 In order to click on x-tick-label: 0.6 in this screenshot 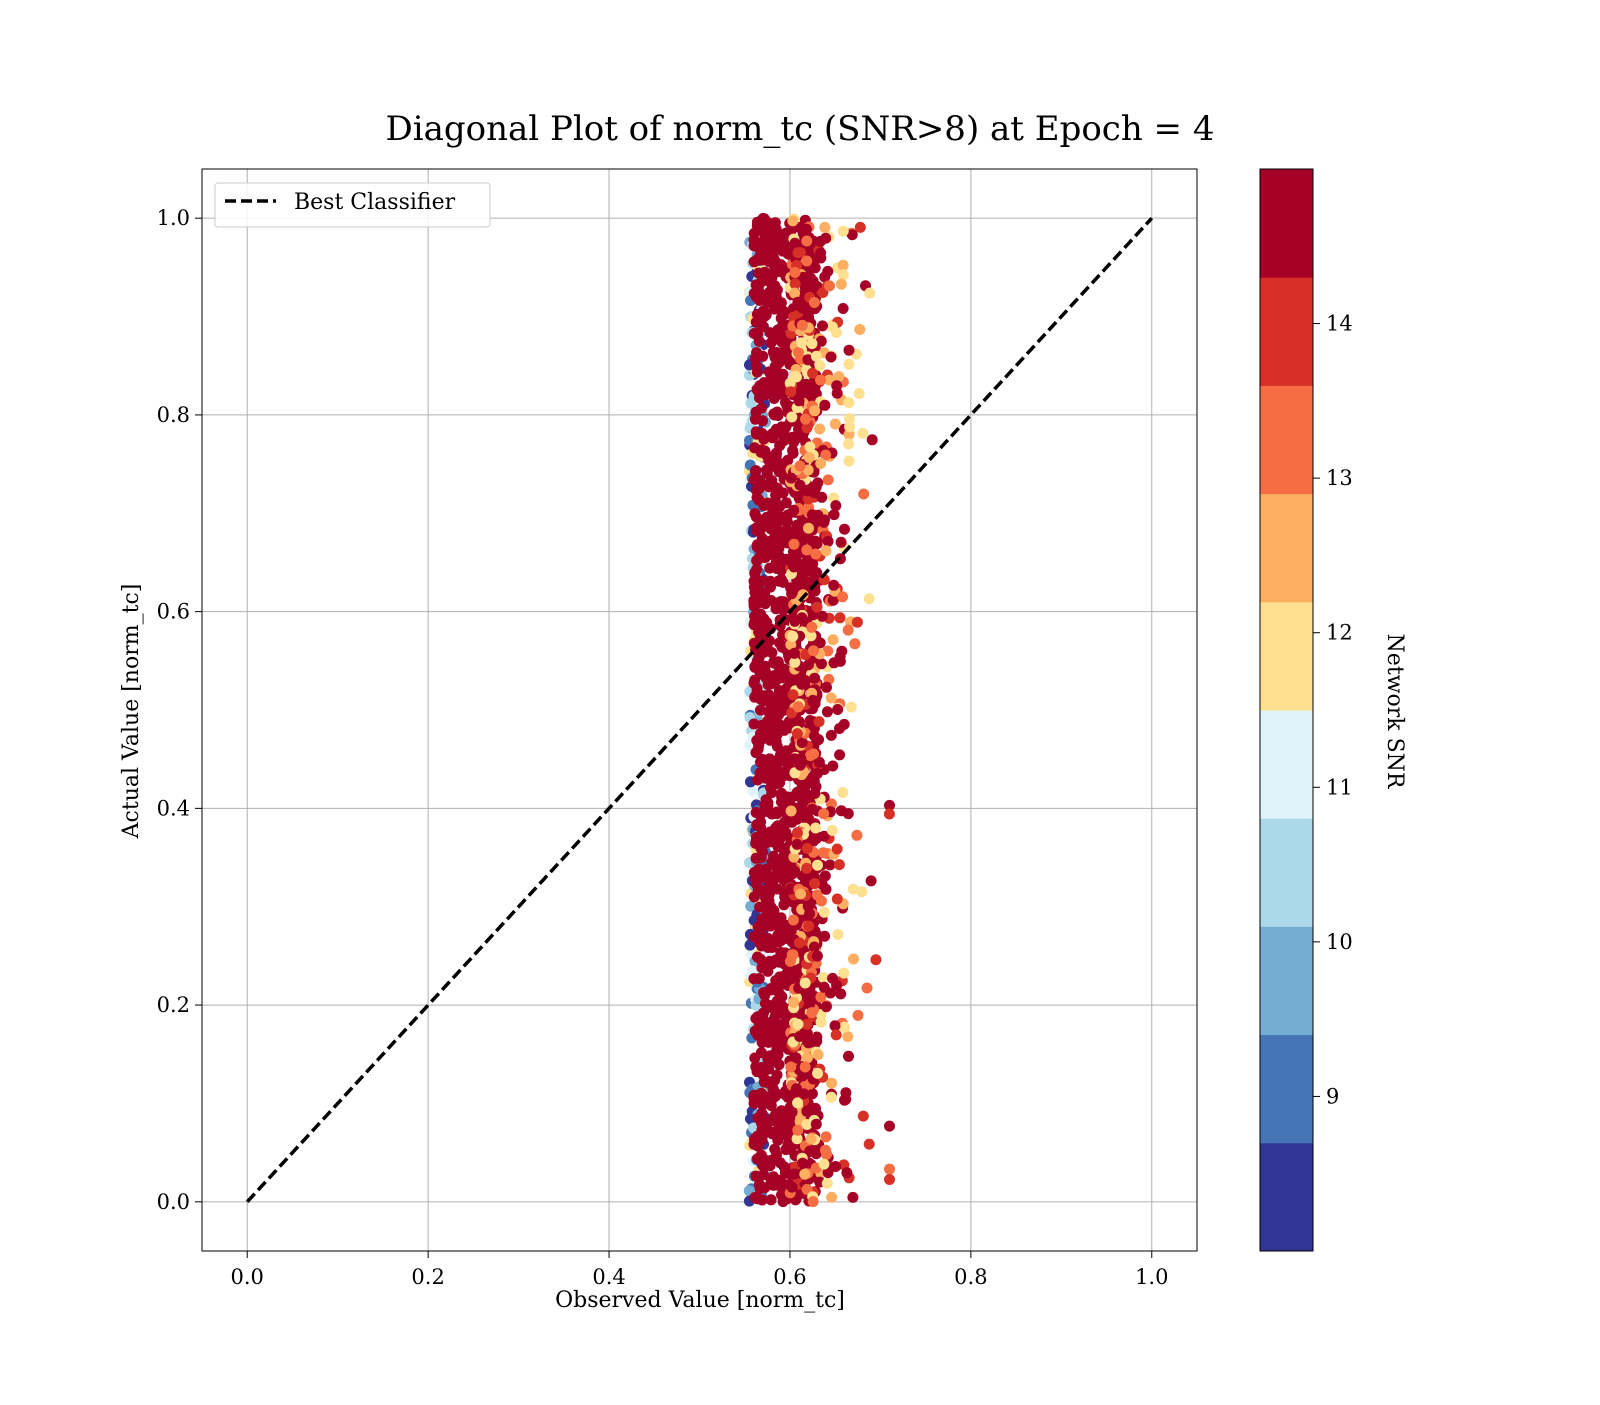, I will do `click(789, 1277)`.